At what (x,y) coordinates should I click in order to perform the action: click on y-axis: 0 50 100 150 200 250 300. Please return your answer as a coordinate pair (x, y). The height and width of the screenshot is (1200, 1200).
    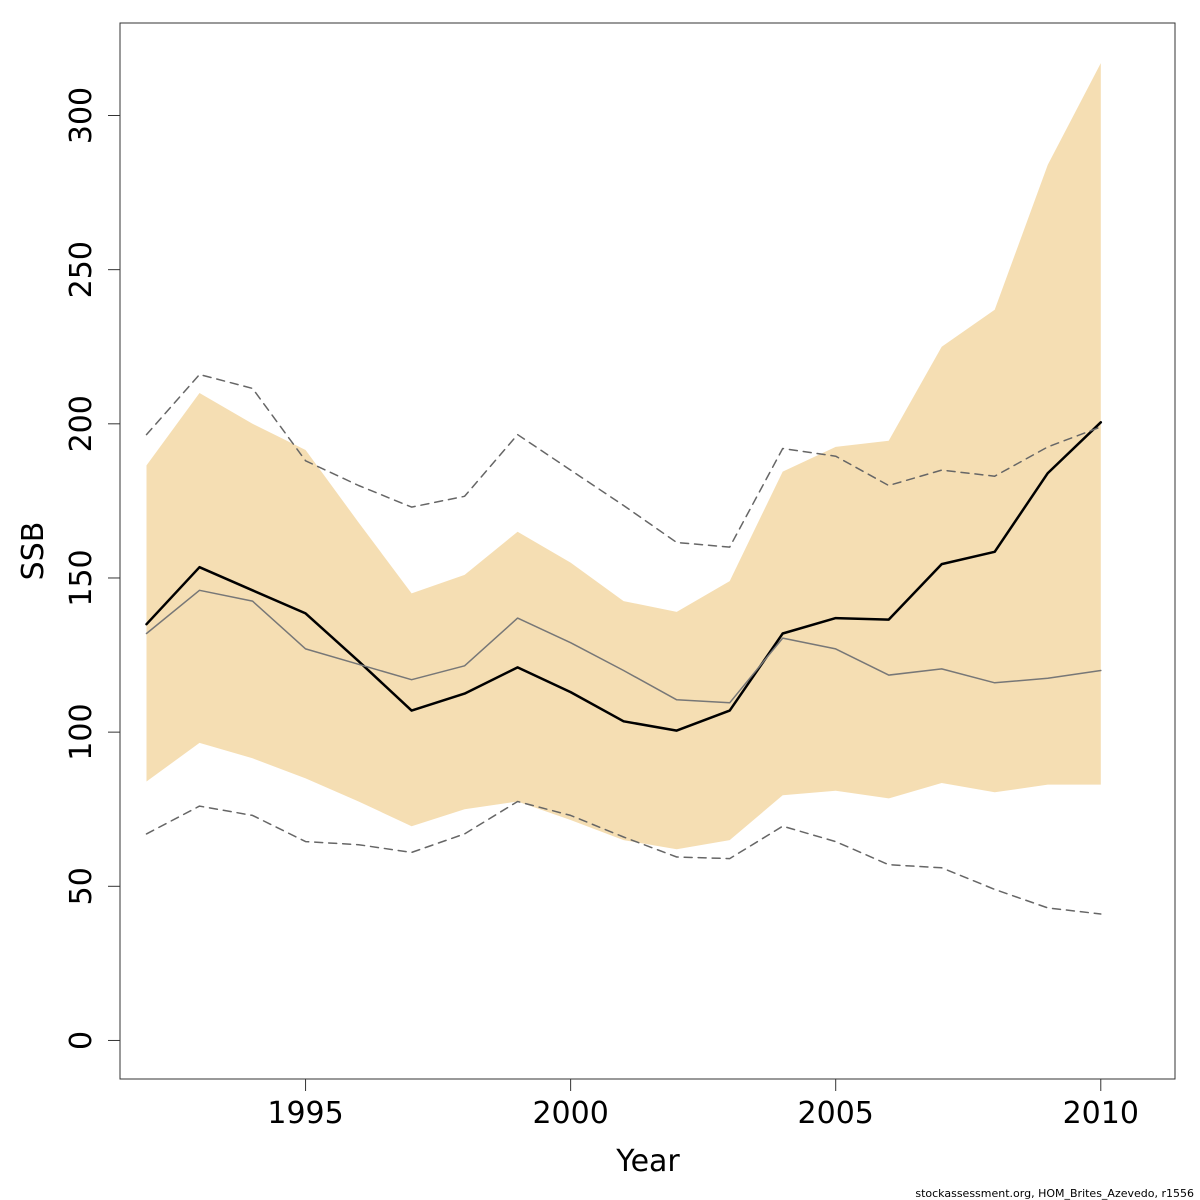
    Looking at the image, I should click on (92, 568).